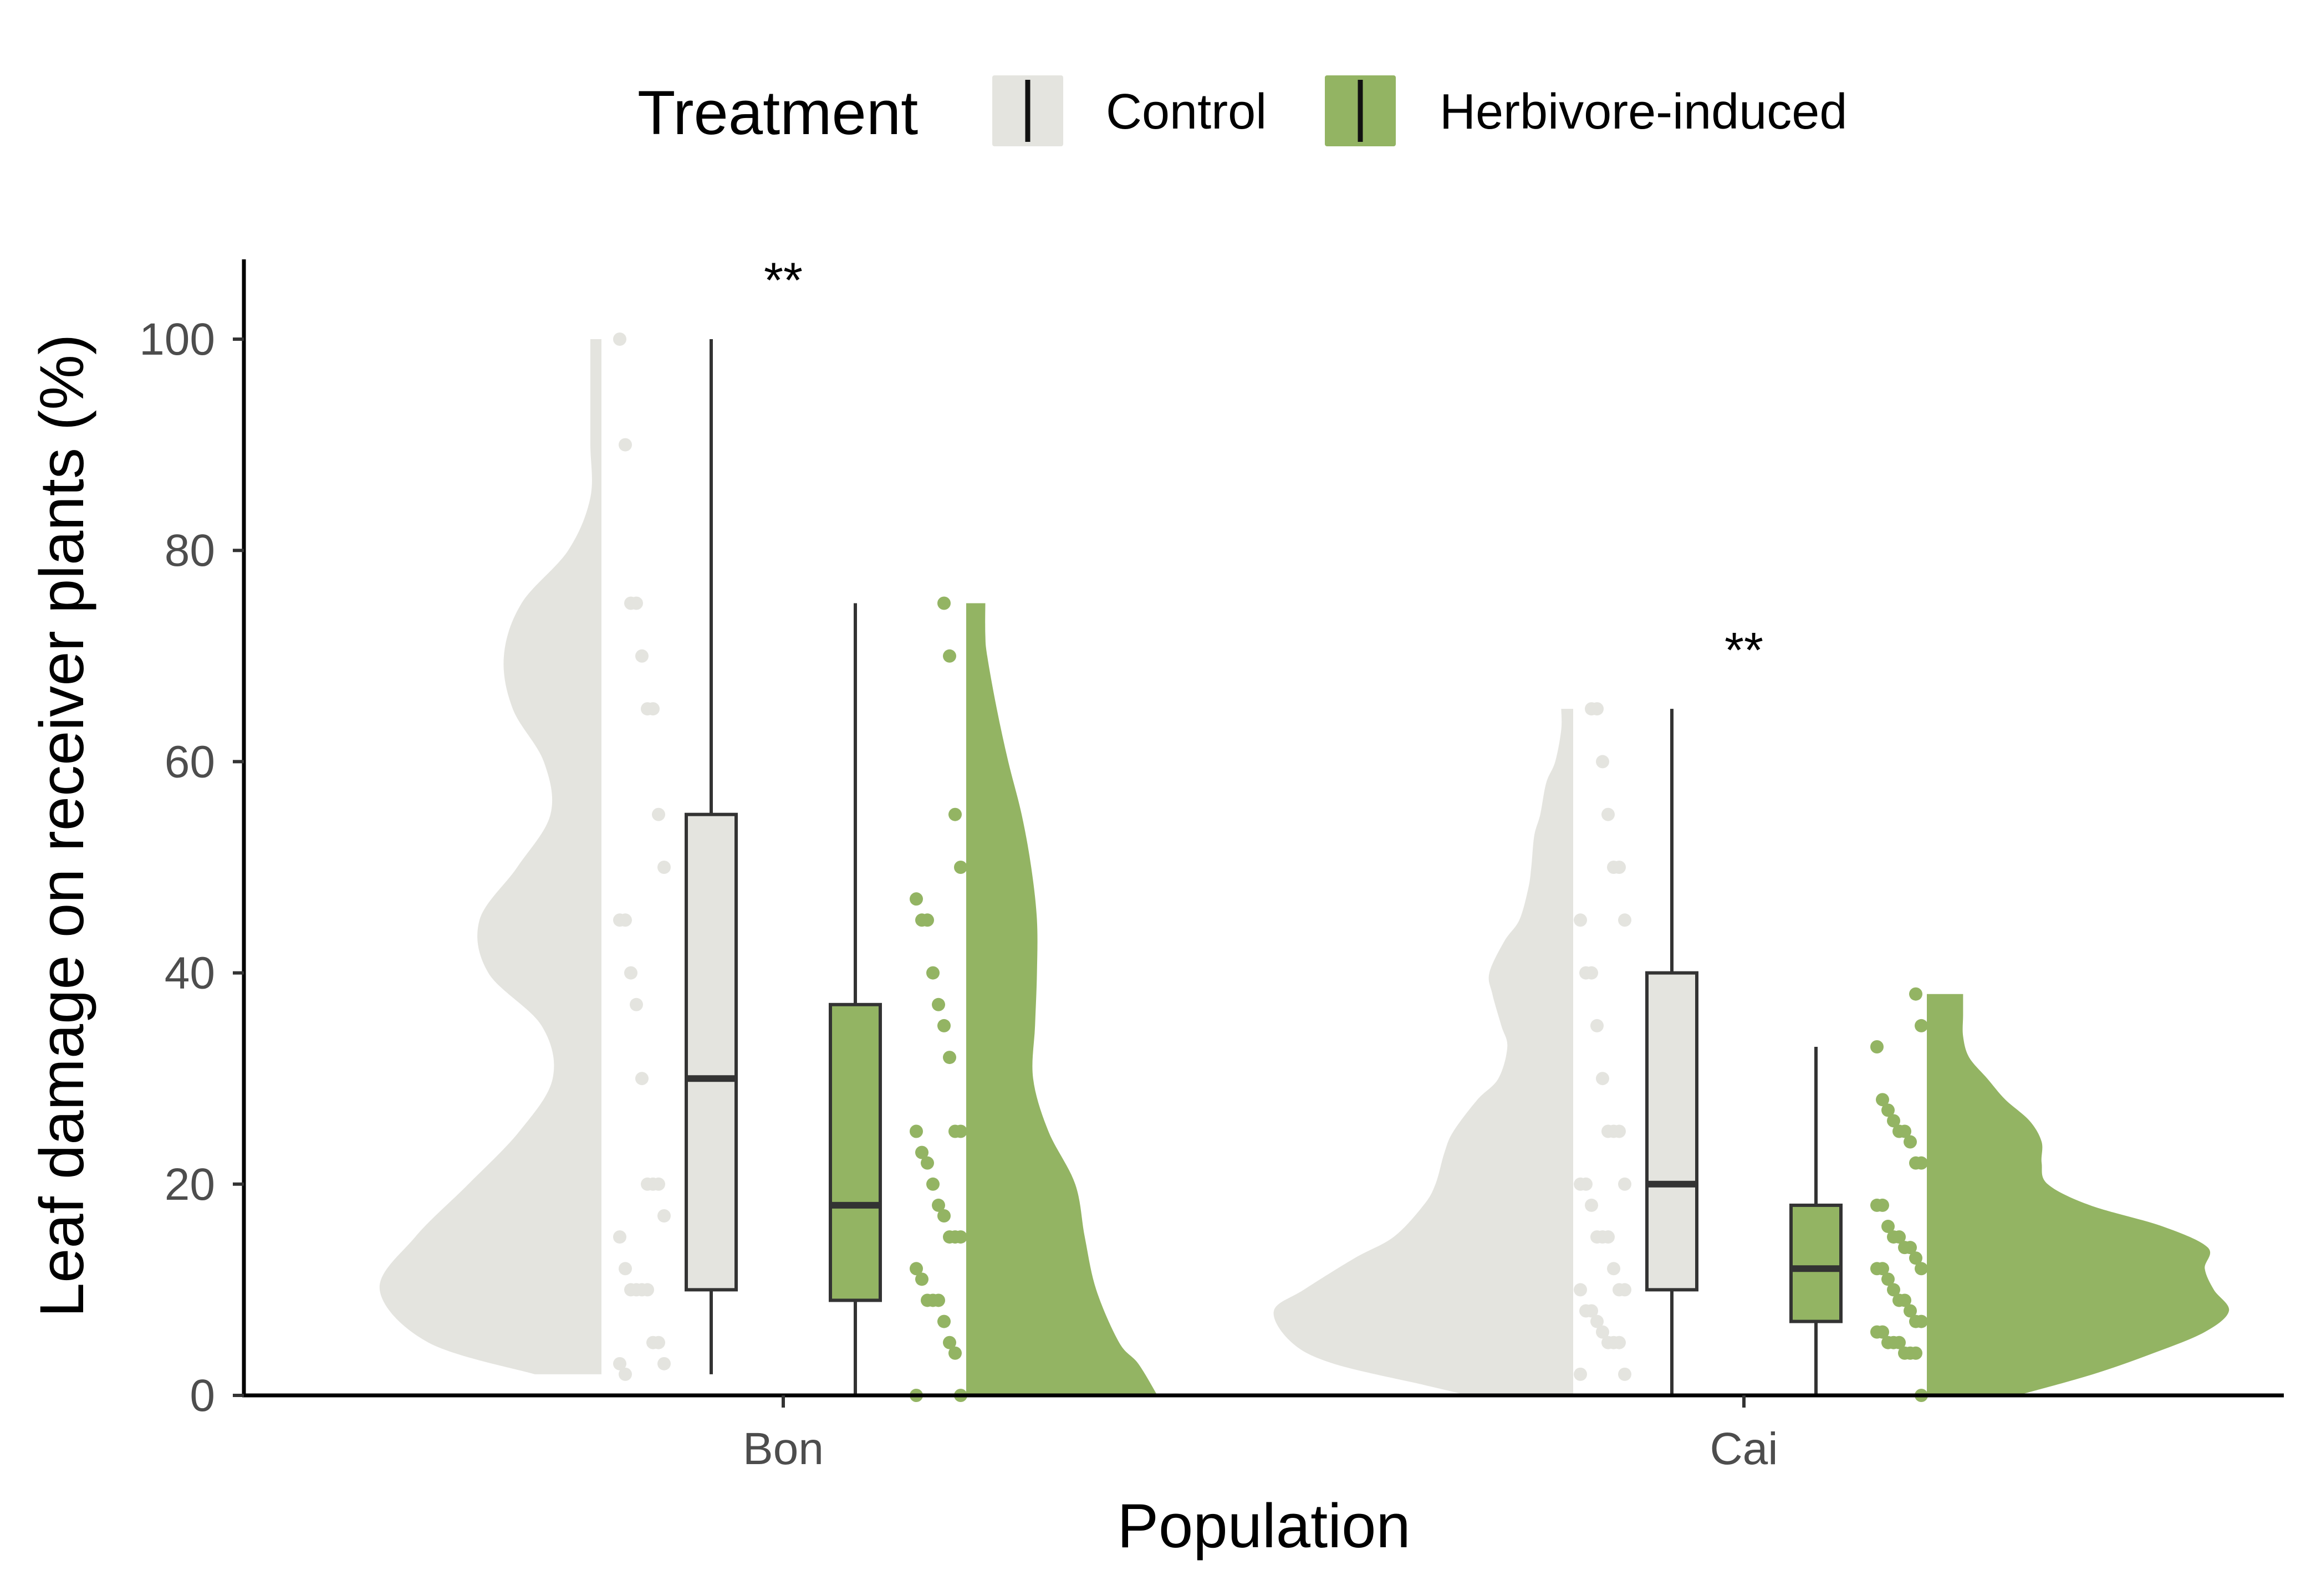  I want to click on box-control-bon, so click(711, 856).